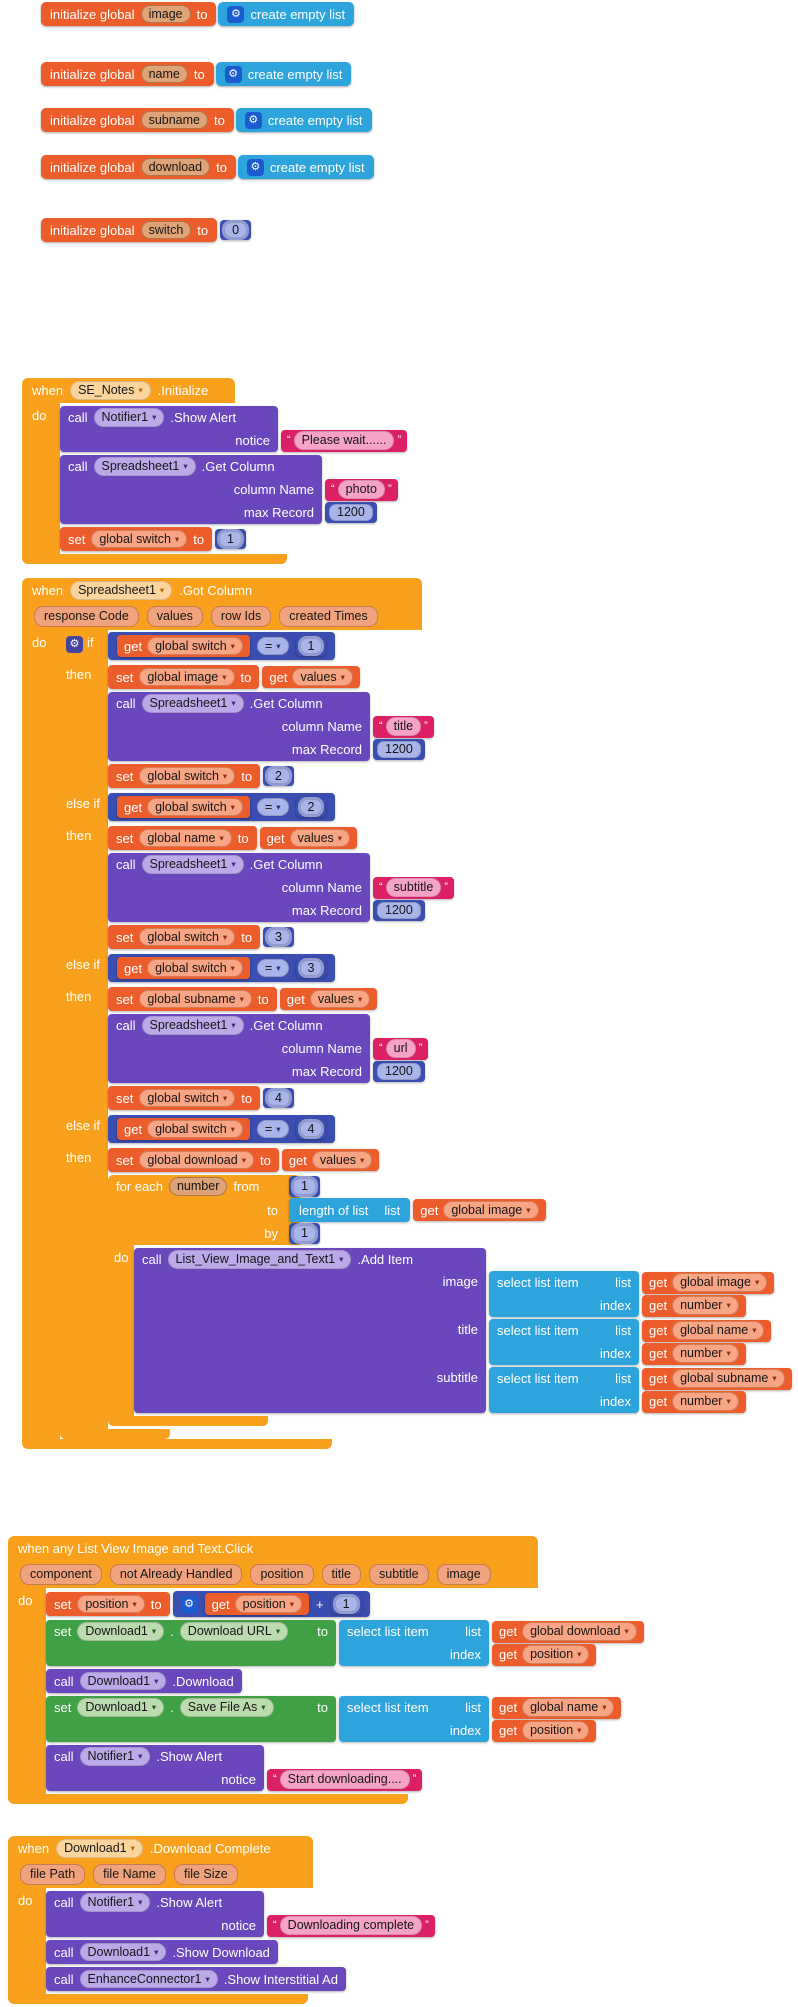  I want to click on initialize-global-header: initialize global switch to, so click(129, 230).